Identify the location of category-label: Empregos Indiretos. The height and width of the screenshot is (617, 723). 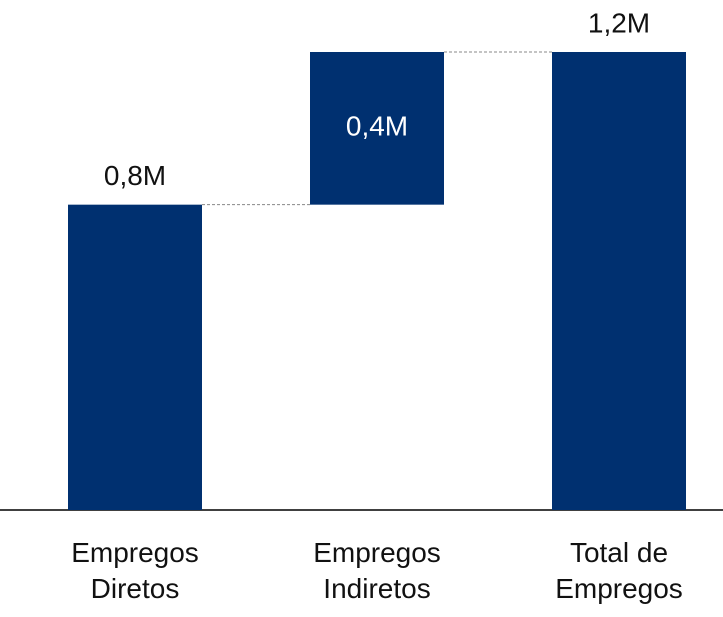
(377, 570).